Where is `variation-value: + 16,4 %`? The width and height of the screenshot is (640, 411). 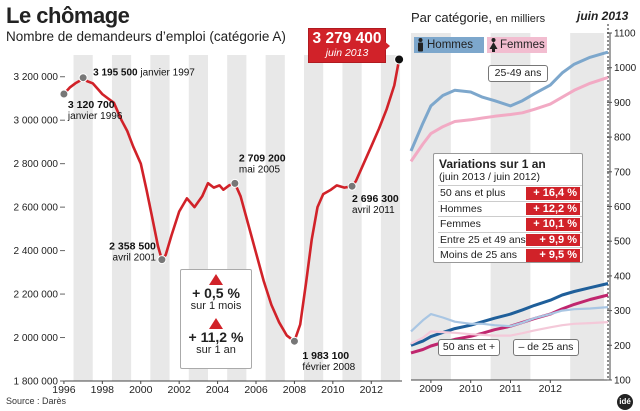 variation-value: + 16,4 % is located at coordinates (553, 193).